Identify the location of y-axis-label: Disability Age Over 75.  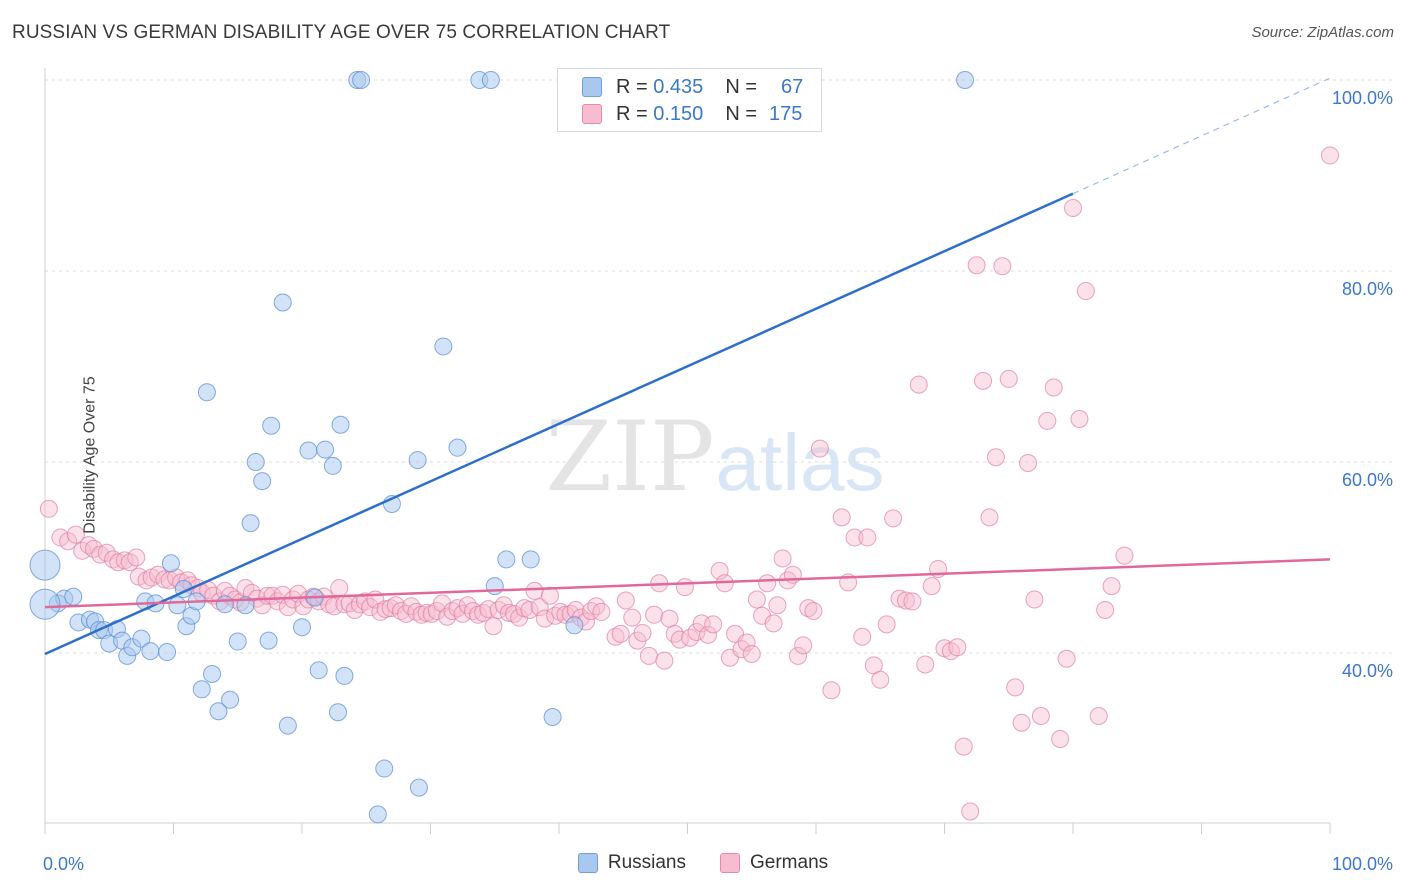
(90, 455).